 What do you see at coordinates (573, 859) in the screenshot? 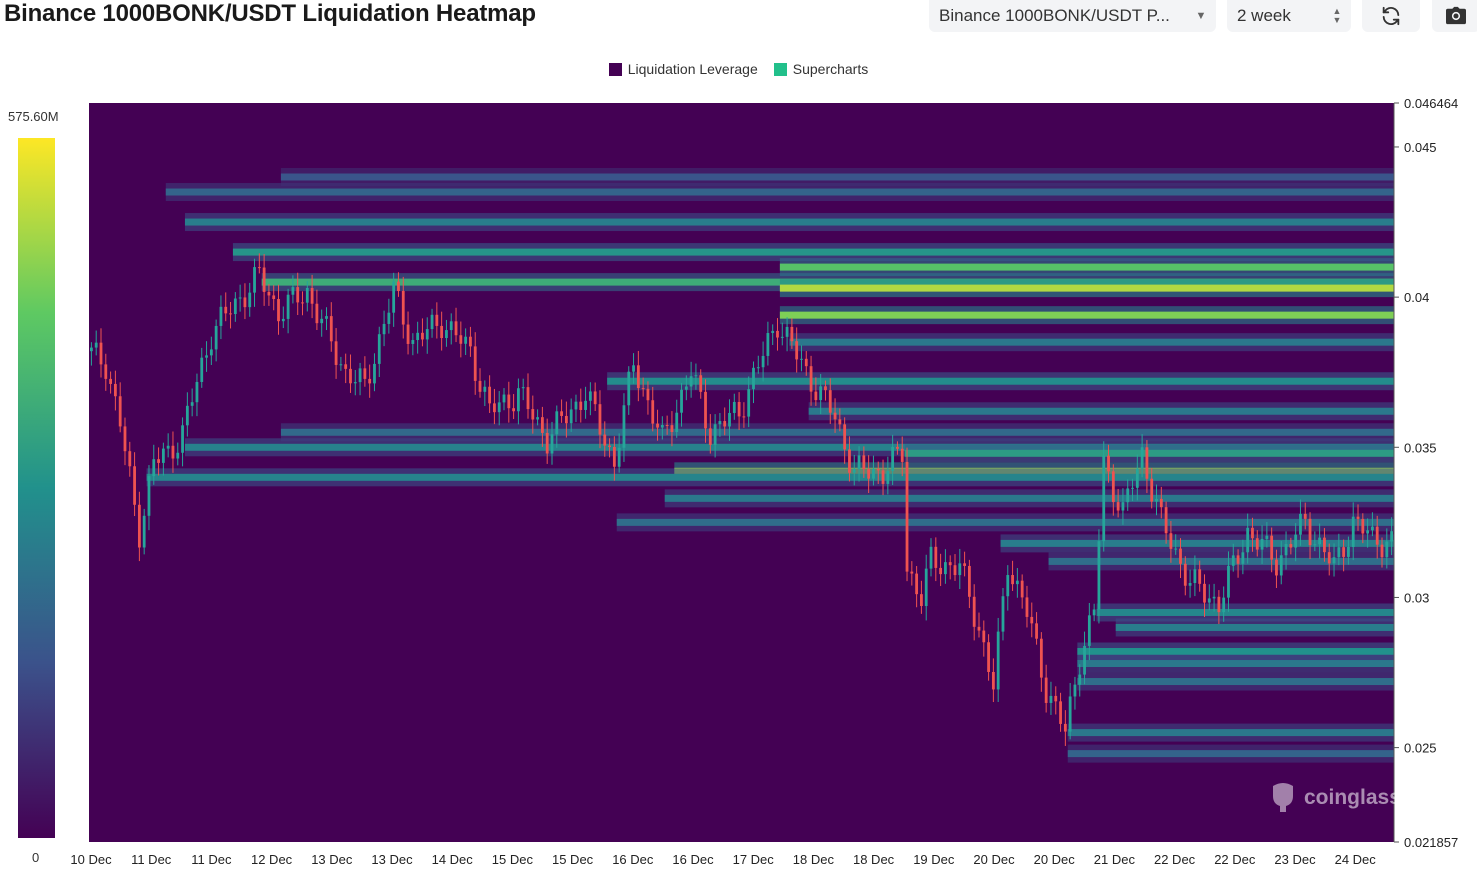
I see `x-tick-label: 15 Dec` at bounding box center [573, 859].